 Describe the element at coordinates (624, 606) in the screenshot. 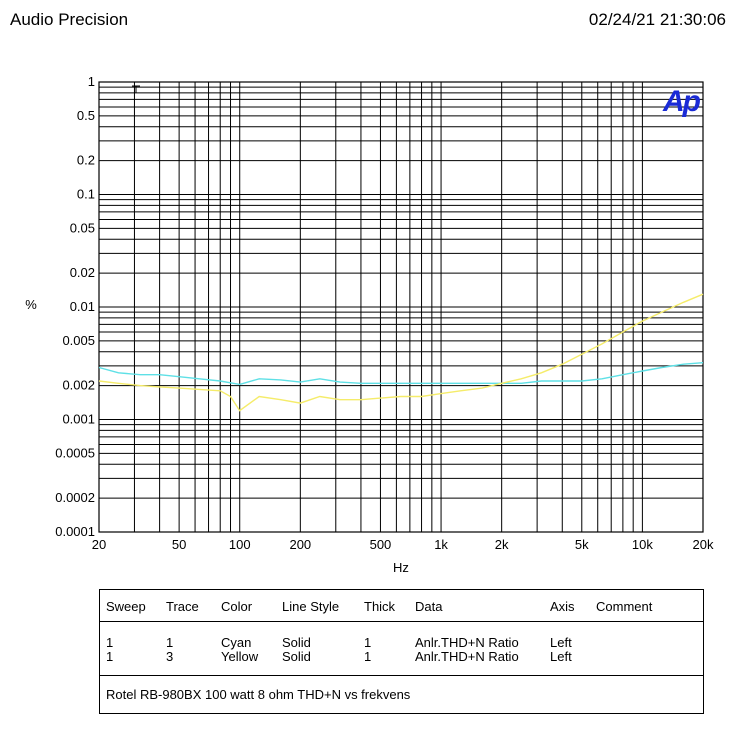

I see `legend-cell: Comment` at that location.